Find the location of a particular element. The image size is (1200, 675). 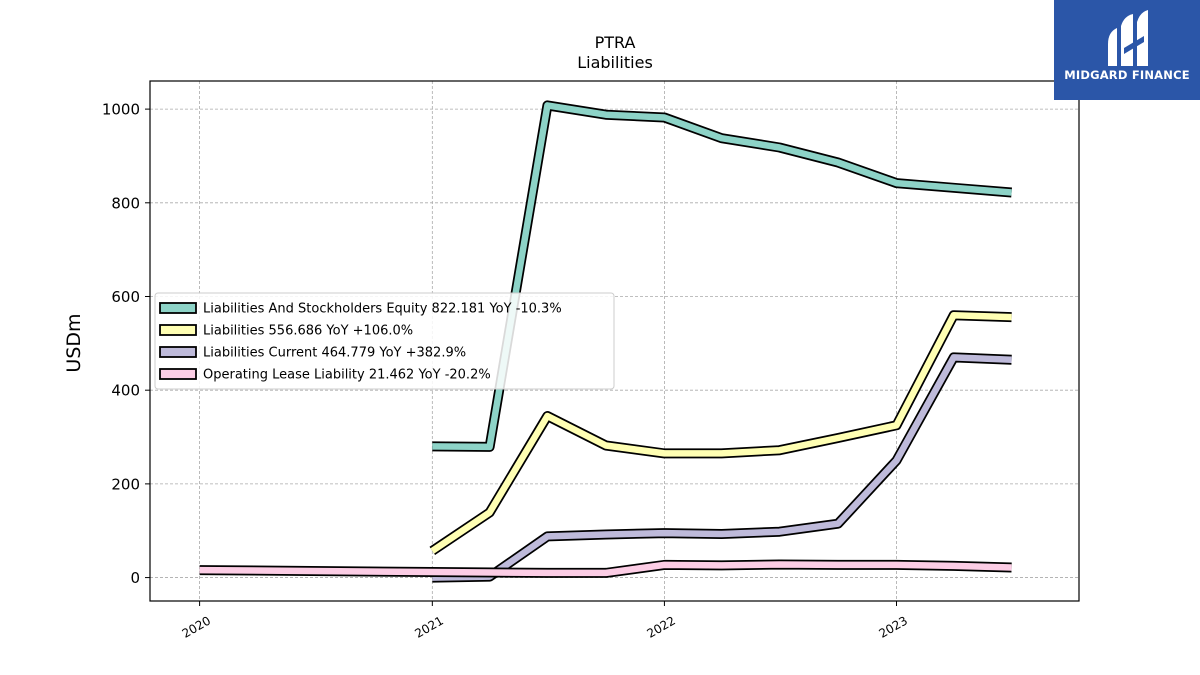

y-tick-label: 400 is located at coordinates (125, 391).